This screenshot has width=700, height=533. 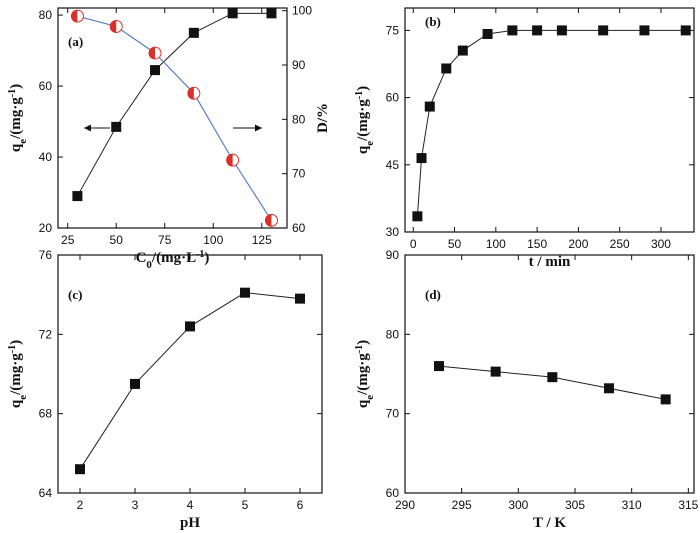 What do you see at coordinates (46, 255) in the screenshot?
I see `y-tick-label: 76` at bounding box center [46, 255].